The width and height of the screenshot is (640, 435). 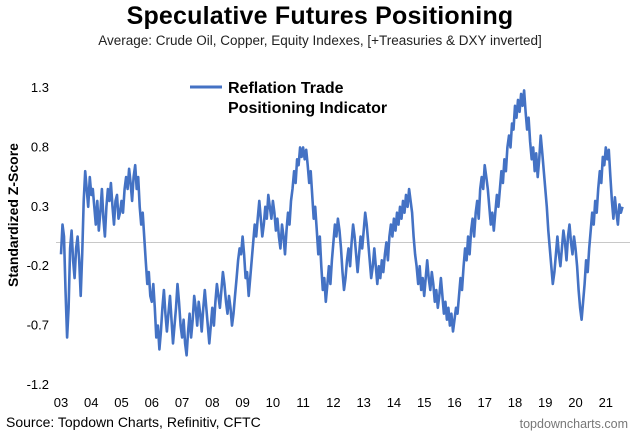 What do you see at coordinates (288, 98) in the screenshot?
I see `legend: Reflation Trade Positioning Indicator` at bounding box center [288, 98].